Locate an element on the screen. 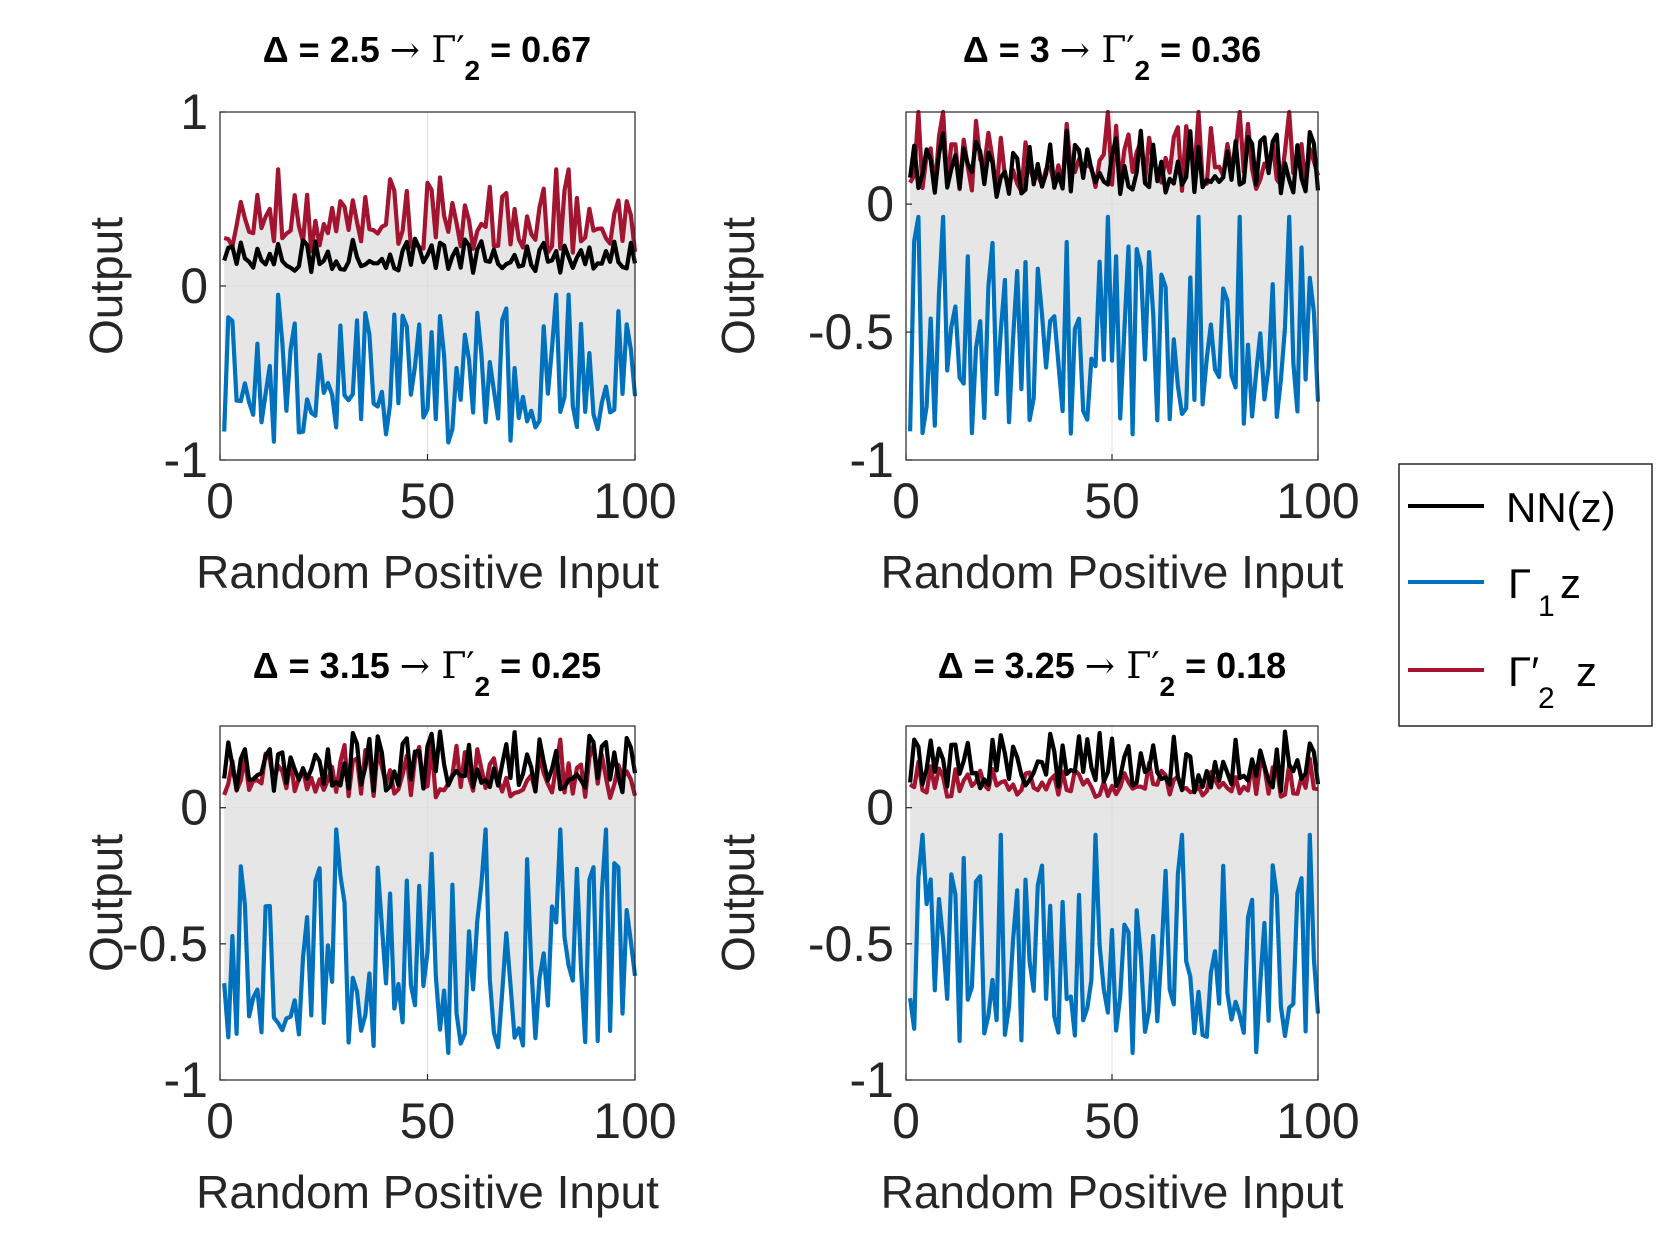 The height and width of the screenshot is (1246, 1661). panel-title: Δ = 3 → Γ′2 = 0.36 is located at coordinates (1112, 57).